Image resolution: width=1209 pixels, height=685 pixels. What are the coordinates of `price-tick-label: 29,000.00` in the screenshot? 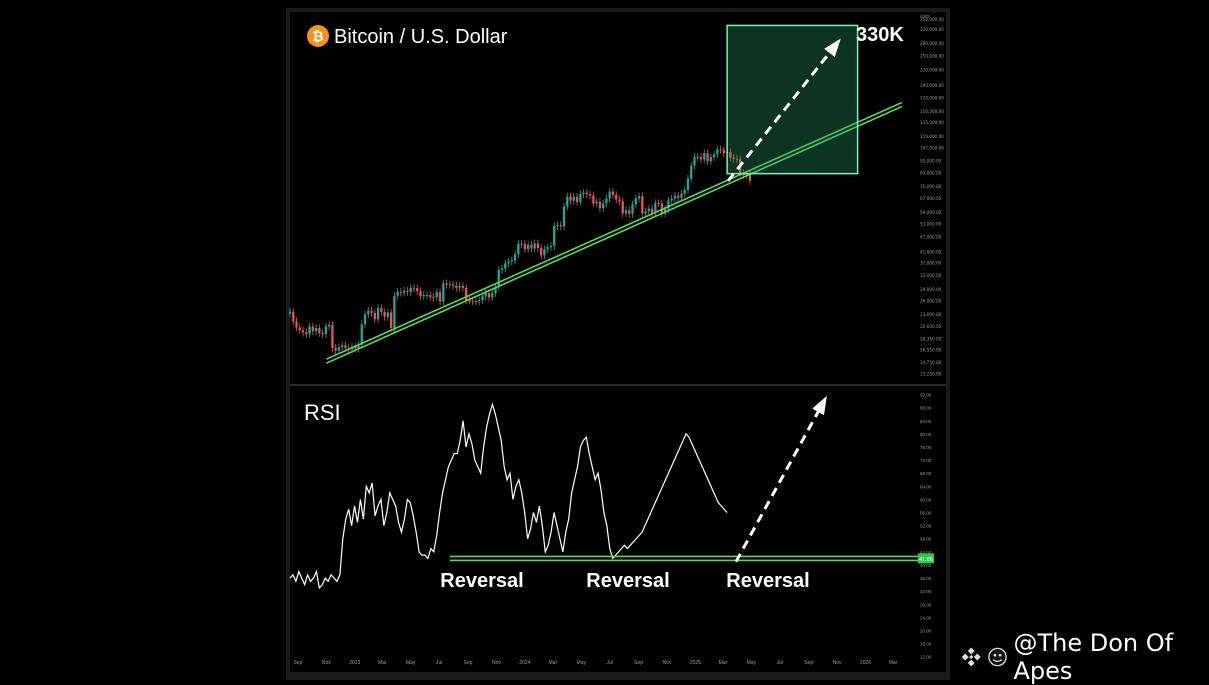 It's located at (931, 289).